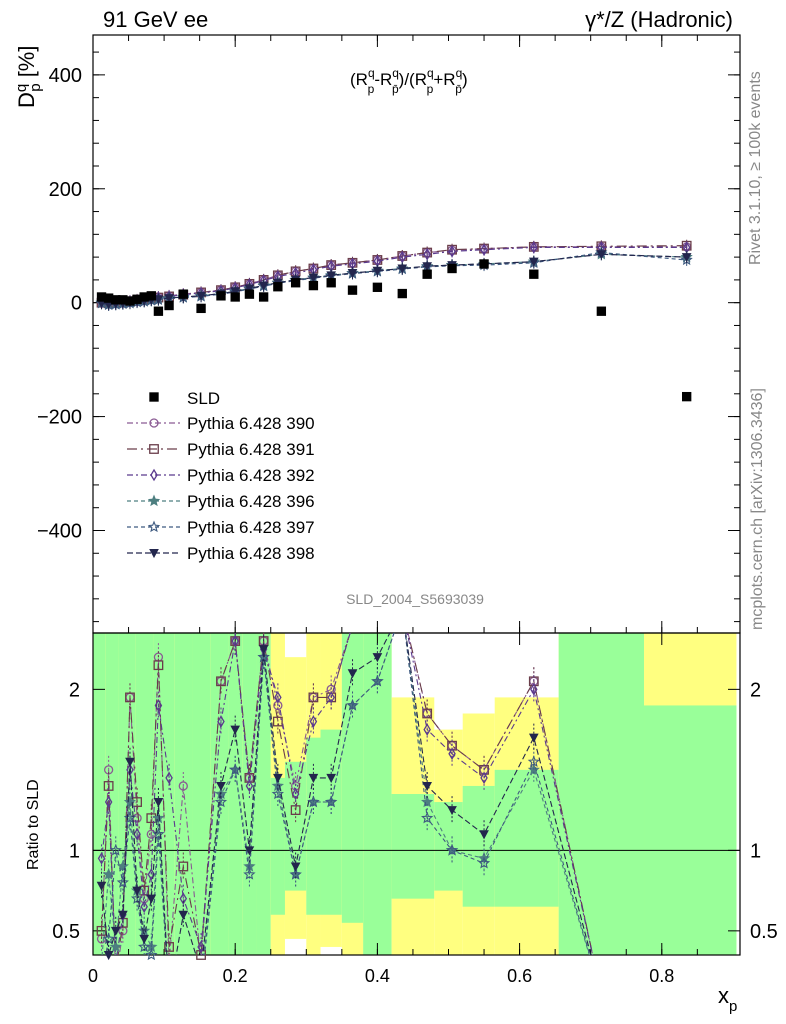 The height and width of the screenshot is (1024, 786). What do you see at coordinates (394, 320) in the screenshot?
I see `series-layer` at bounding box center [394, 320].